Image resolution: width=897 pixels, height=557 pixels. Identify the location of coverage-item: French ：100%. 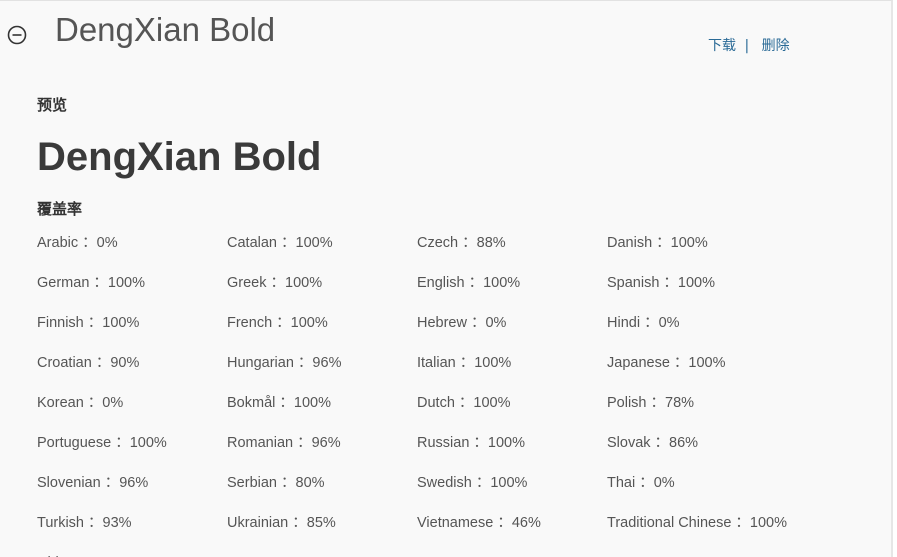
(277, 323).